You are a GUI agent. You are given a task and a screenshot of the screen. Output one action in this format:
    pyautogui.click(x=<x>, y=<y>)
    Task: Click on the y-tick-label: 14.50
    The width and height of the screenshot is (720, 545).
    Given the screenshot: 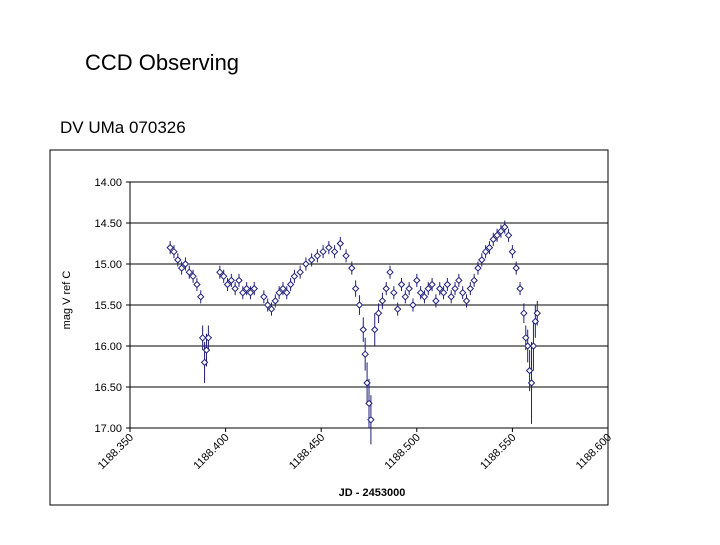 What is the action you would take?
    pyautogui.click(x=108, y=224)
    